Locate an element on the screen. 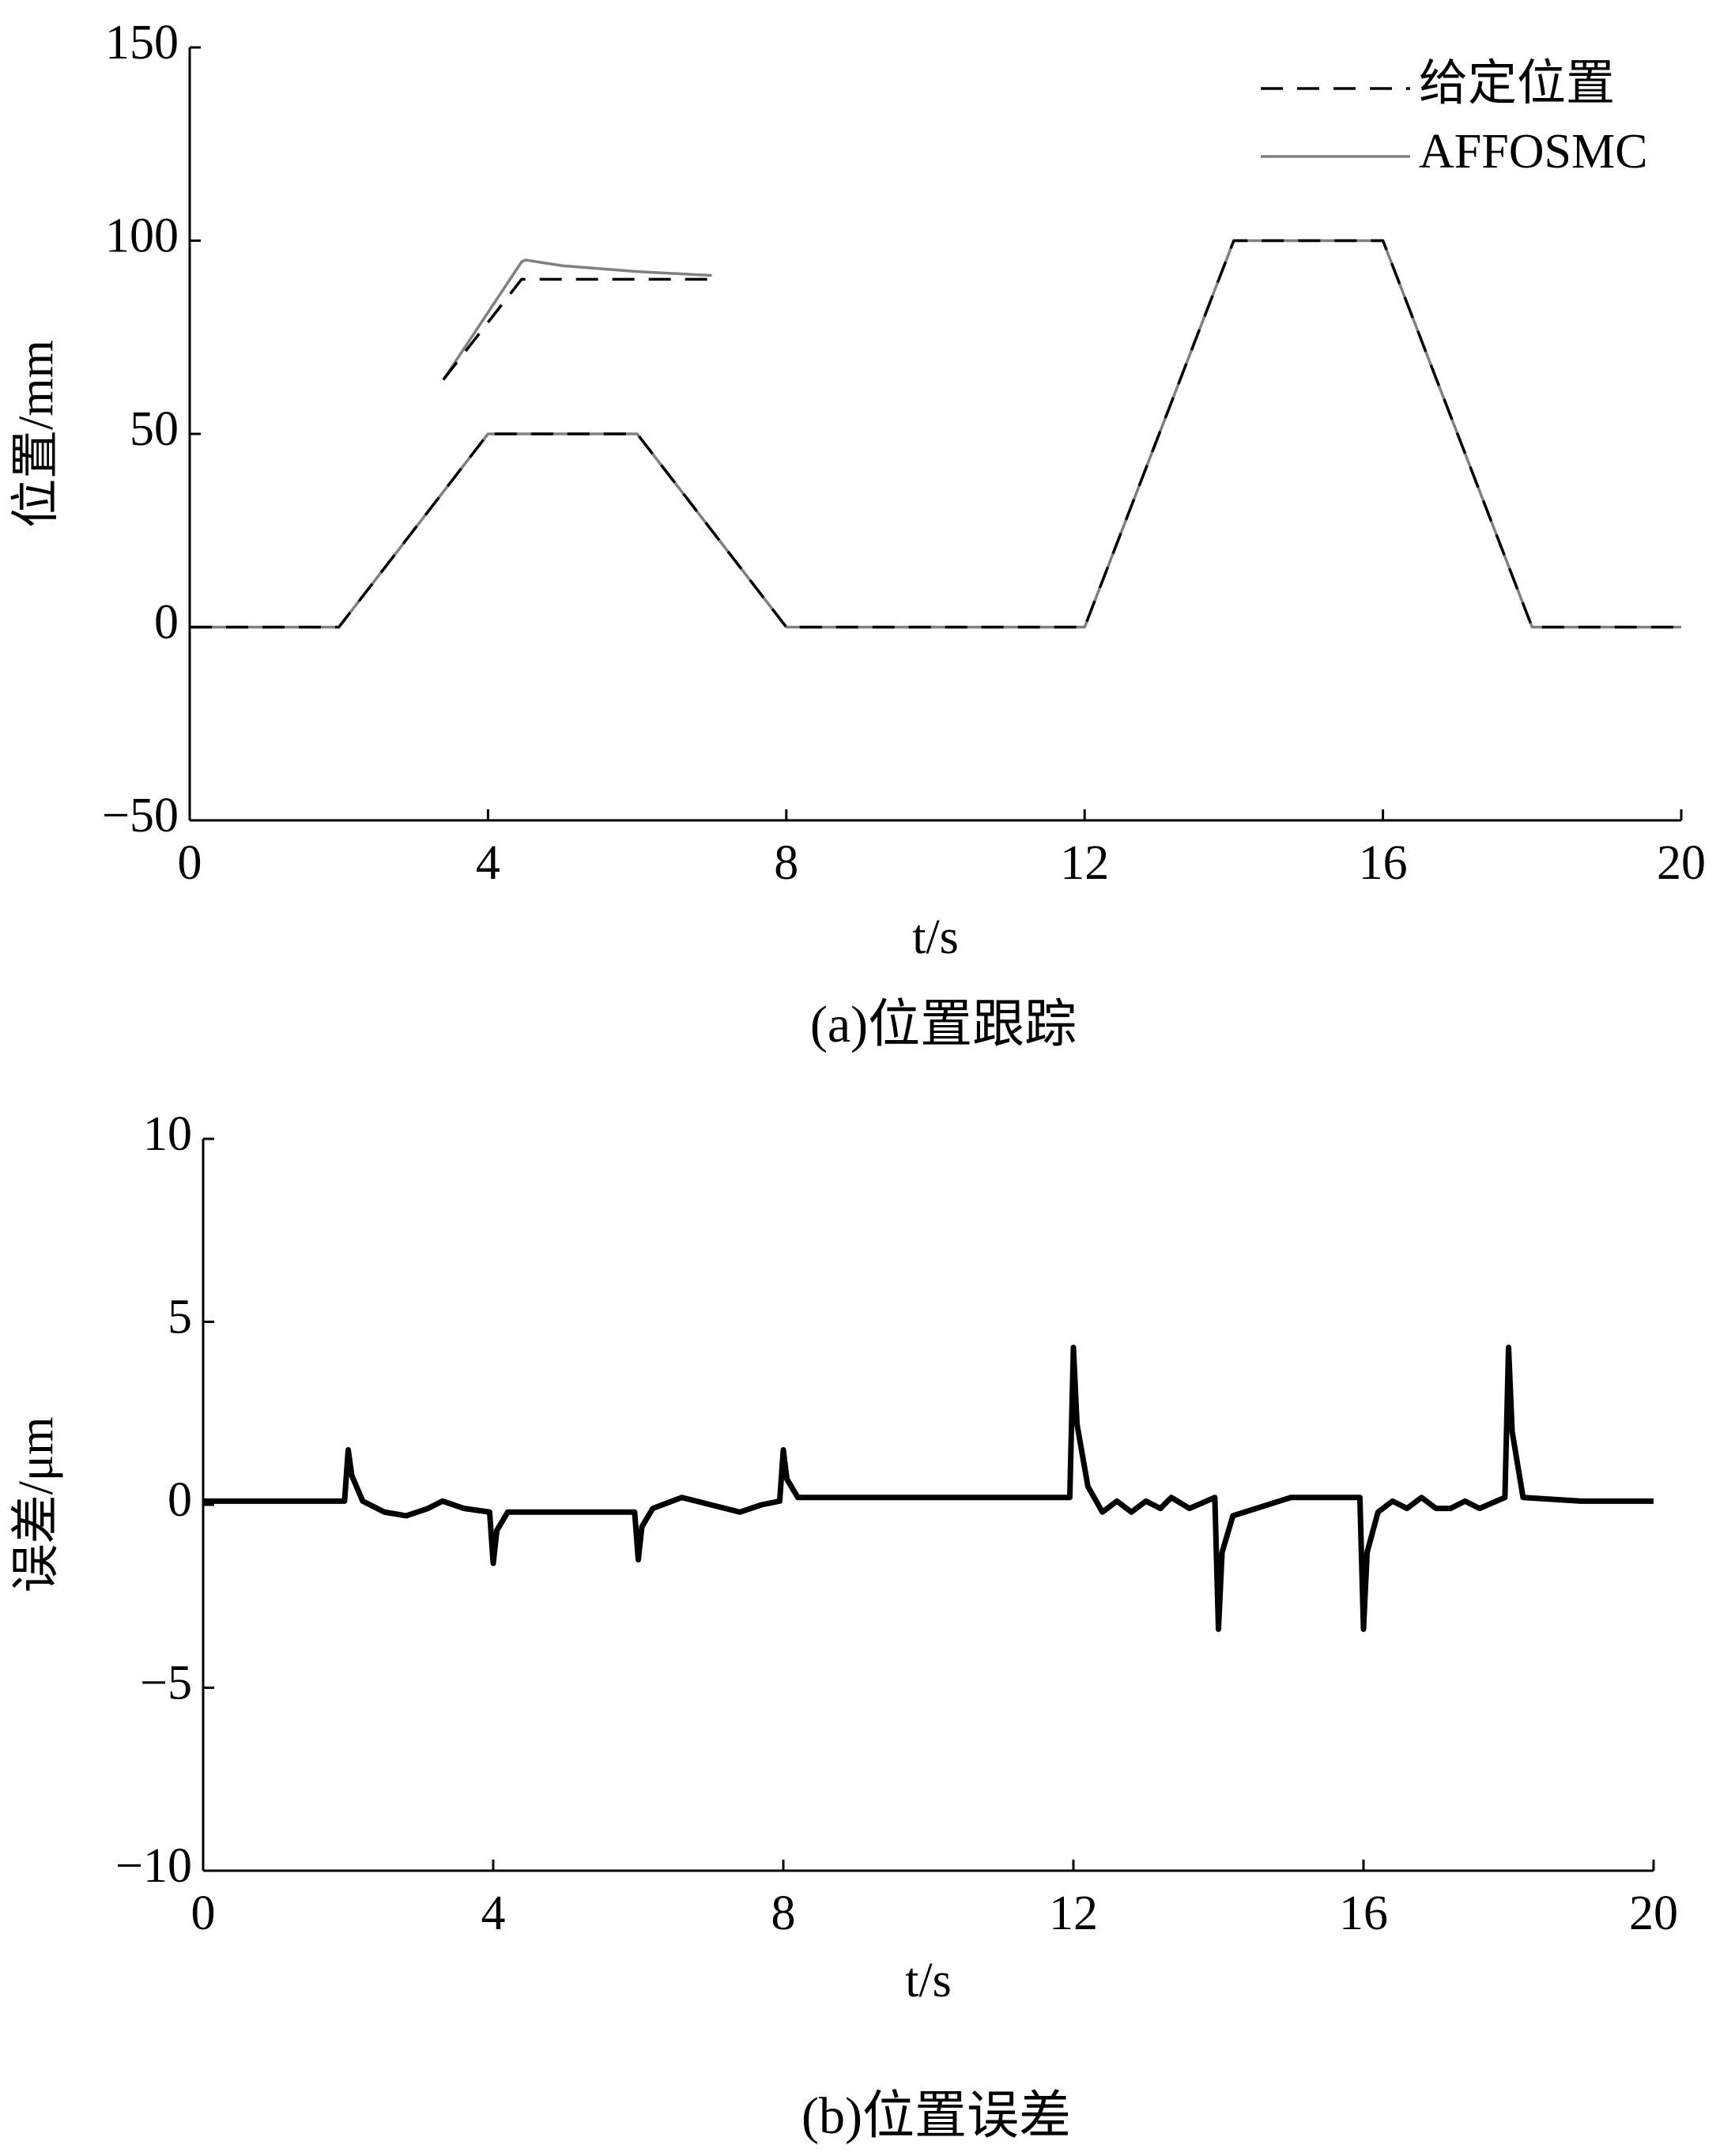 The width and height of the screenshot is (1735, 2156). legend-label: AFFOSMC is located at coordinates (1533, 152).